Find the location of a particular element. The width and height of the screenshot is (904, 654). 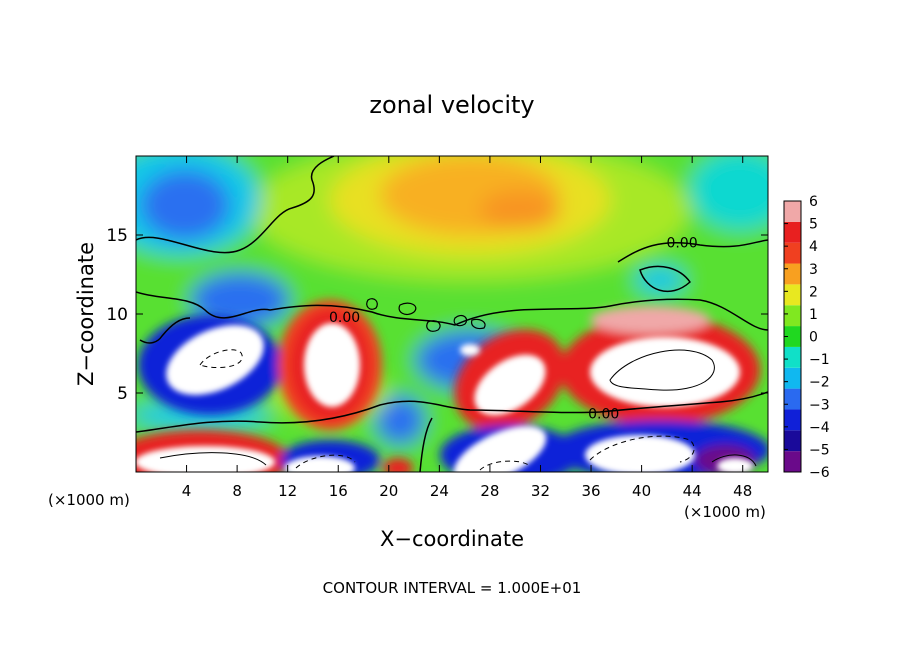

contour-small-blobs is located at coordinates (426, 315).